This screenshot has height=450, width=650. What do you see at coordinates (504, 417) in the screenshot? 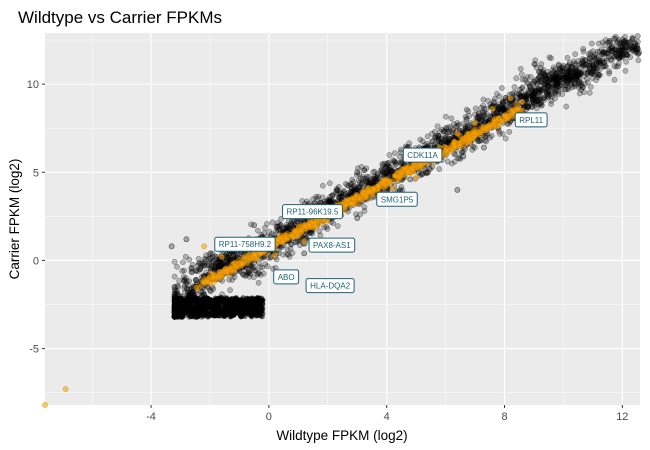
I see `x-tick-label: 8` at bounding box center [504, 417].